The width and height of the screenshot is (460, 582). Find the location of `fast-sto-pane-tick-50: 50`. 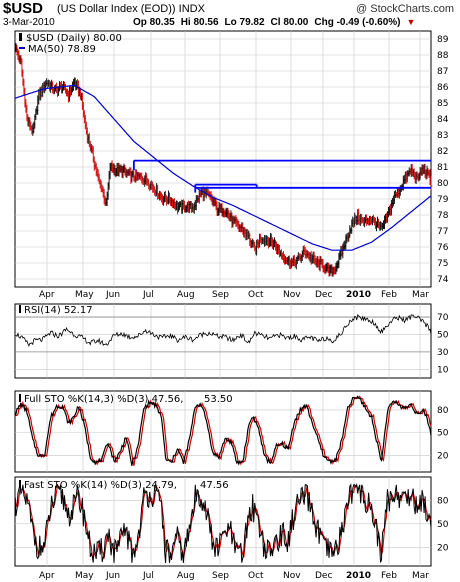

fast-sto-pane-tick-50: 50 is located at coordinates (443, 525).